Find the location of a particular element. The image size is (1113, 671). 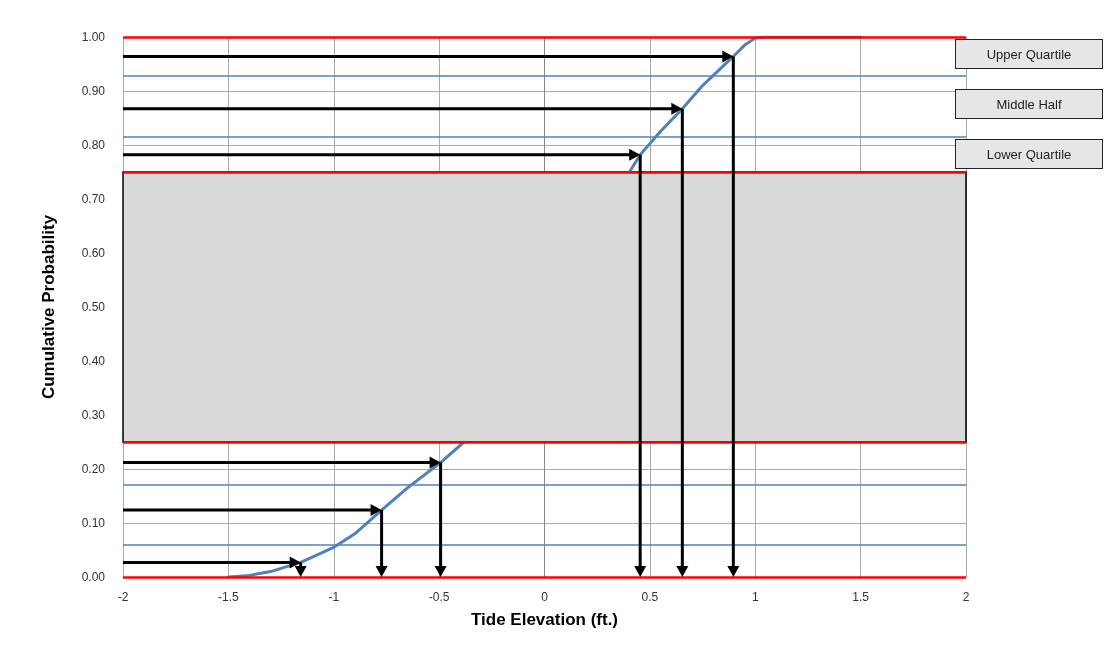

y-tick-label: 0.70 is located at coordinates (93, 199).